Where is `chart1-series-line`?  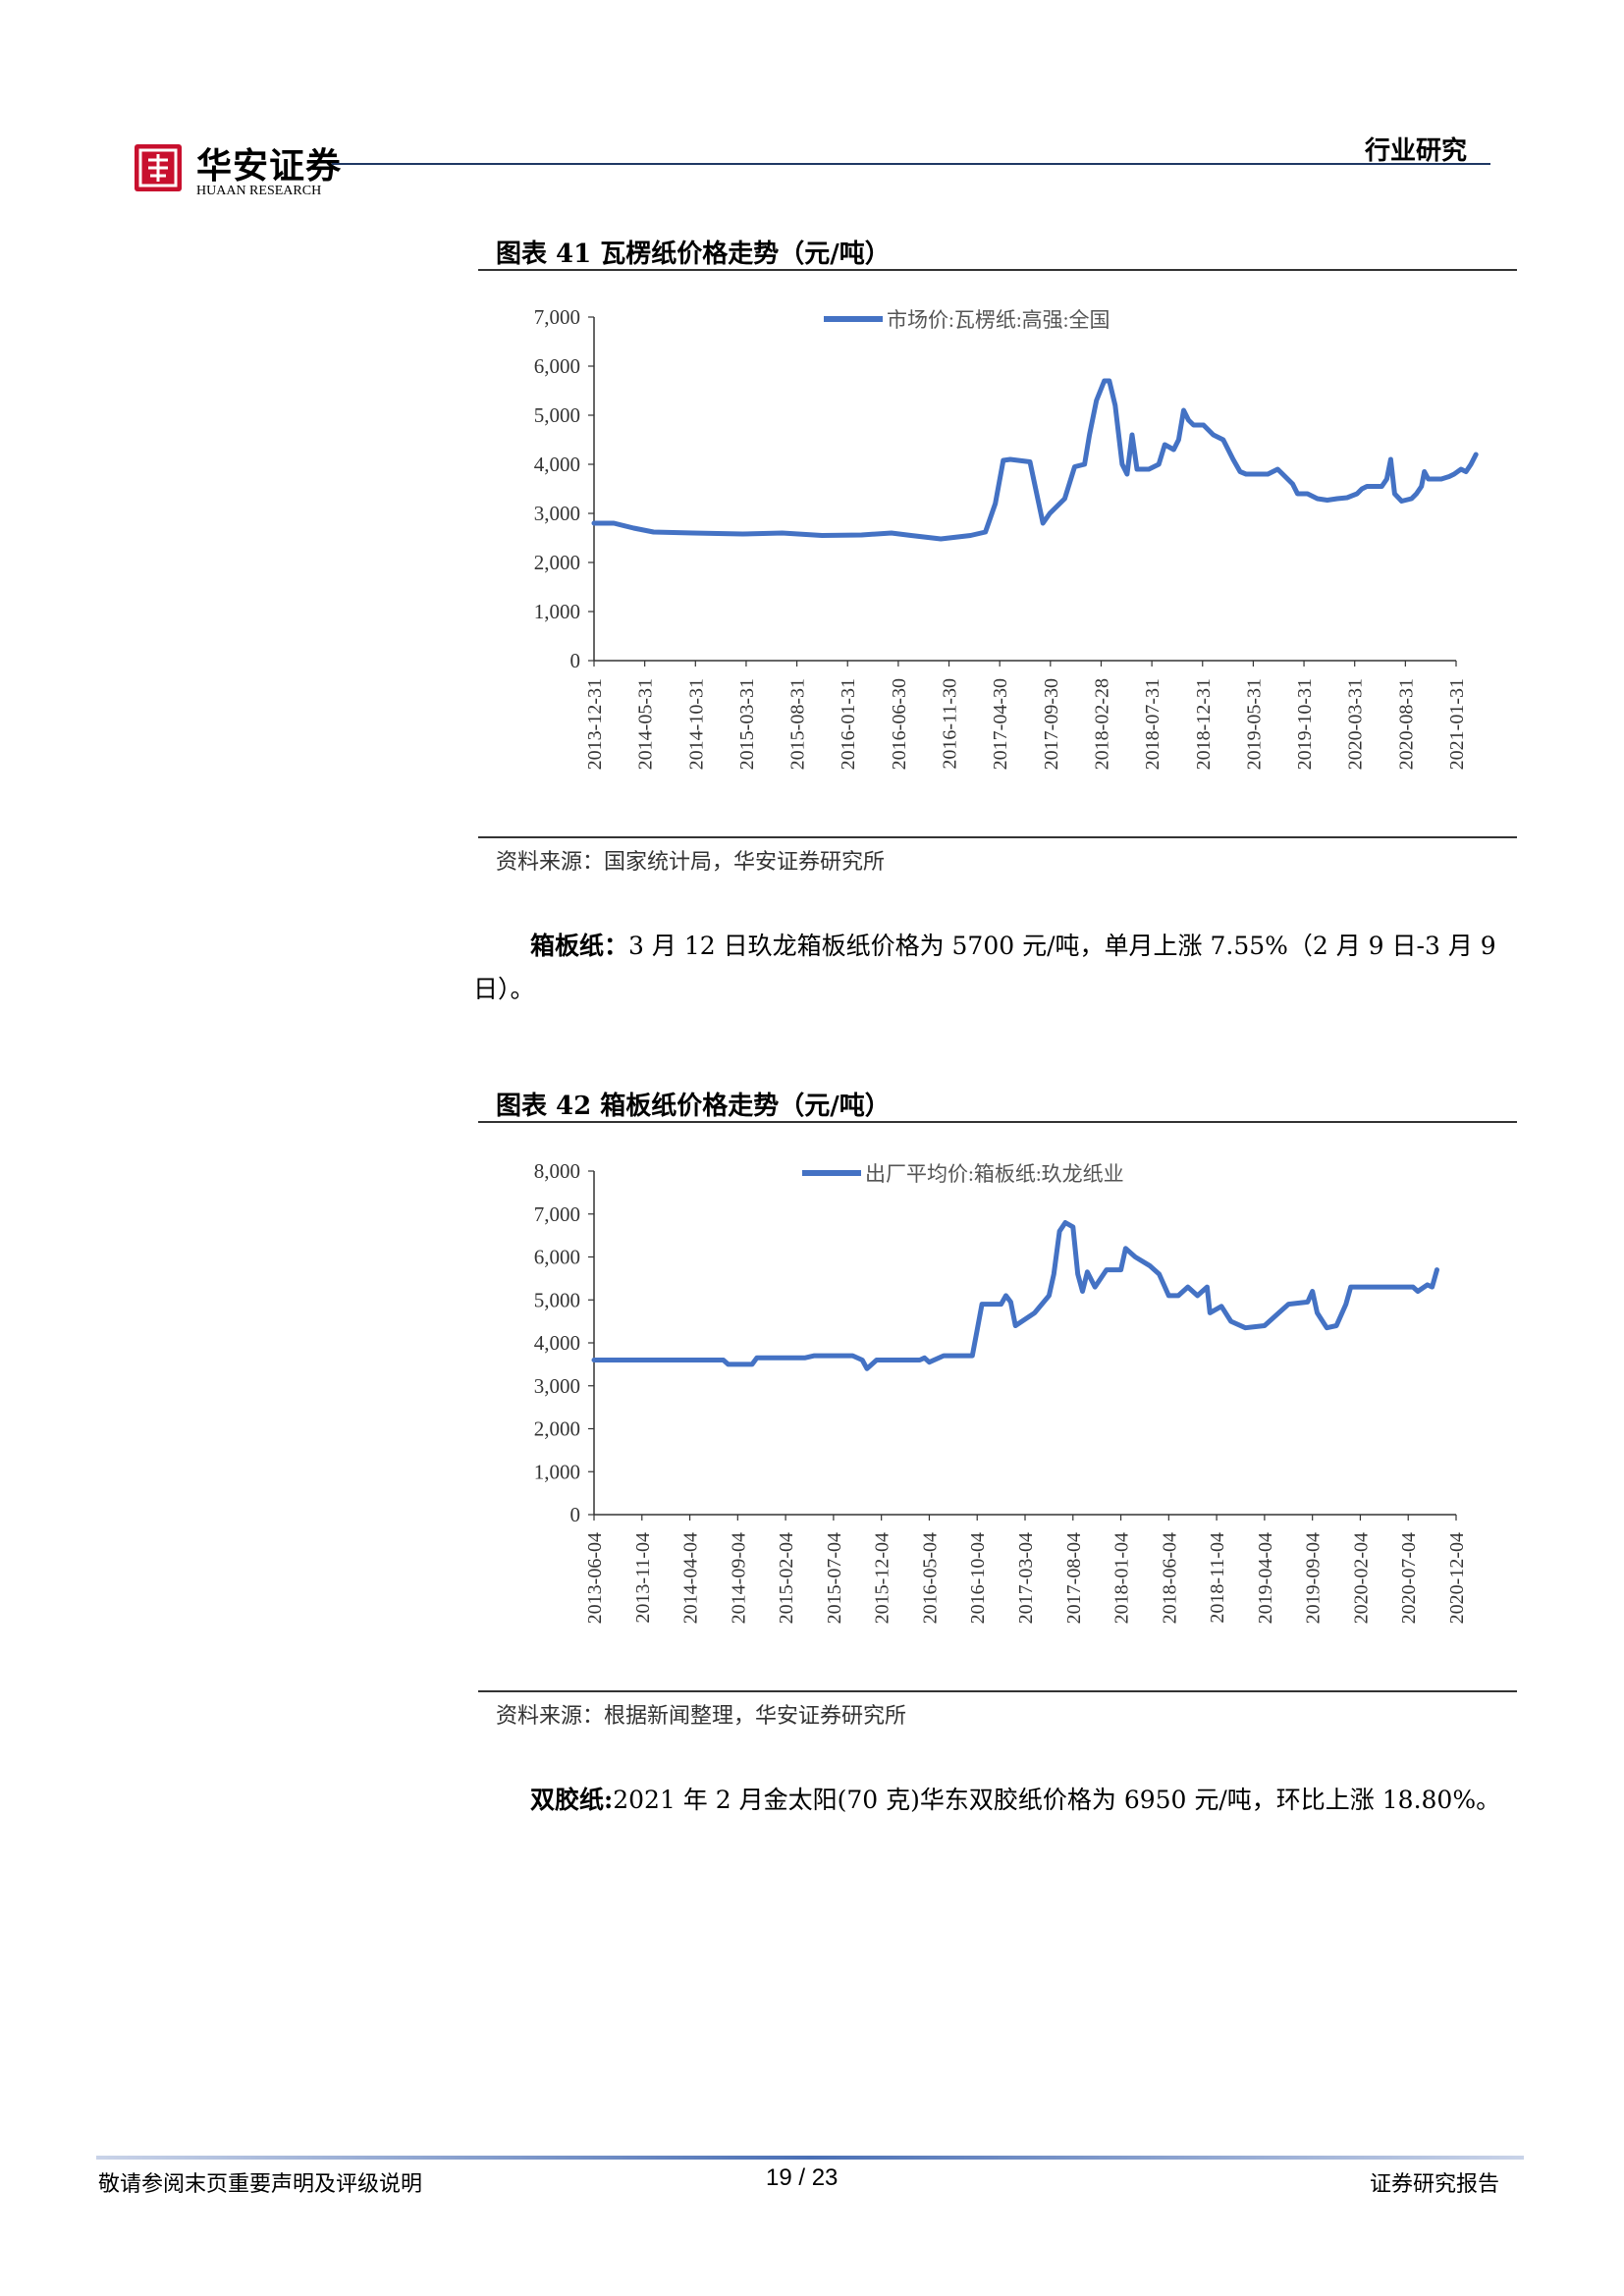 chart1-series-line is located at coordinates (1035, 460).